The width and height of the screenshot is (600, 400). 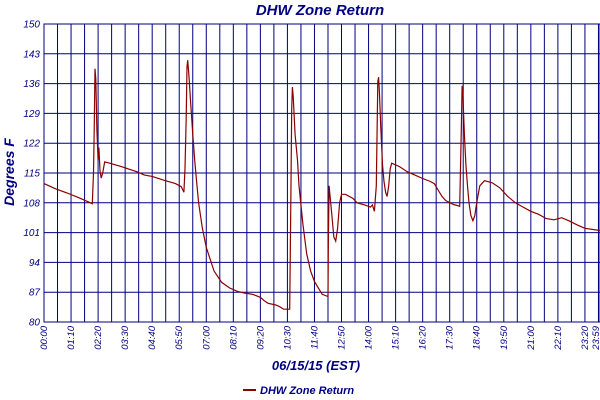 I want to click on x-tick-label: 04:40, so click(x=152, y=337).